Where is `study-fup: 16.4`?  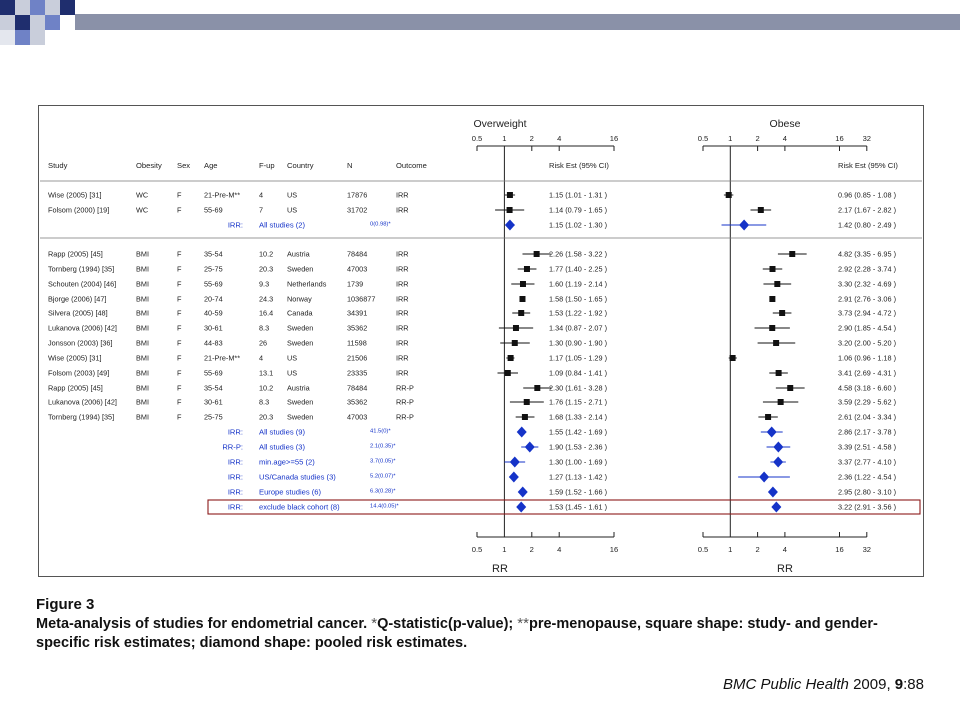
study-fup: 16.4 is located at coordinates (266, 313).